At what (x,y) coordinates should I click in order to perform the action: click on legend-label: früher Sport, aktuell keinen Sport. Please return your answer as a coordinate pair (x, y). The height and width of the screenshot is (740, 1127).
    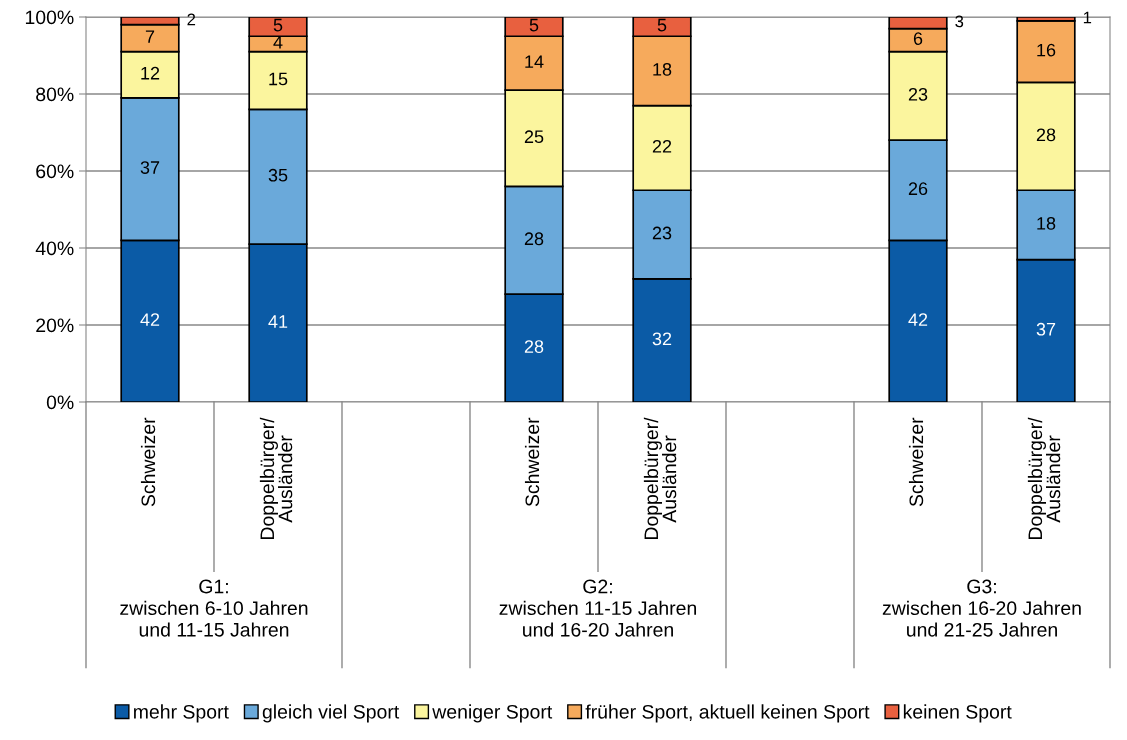
    Looking at the image, I should click on (727, 713).